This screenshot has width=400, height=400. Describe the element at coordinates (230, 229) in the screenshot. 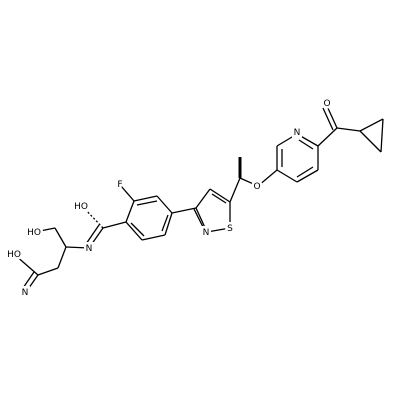

I see `atom-label: S` at that location.